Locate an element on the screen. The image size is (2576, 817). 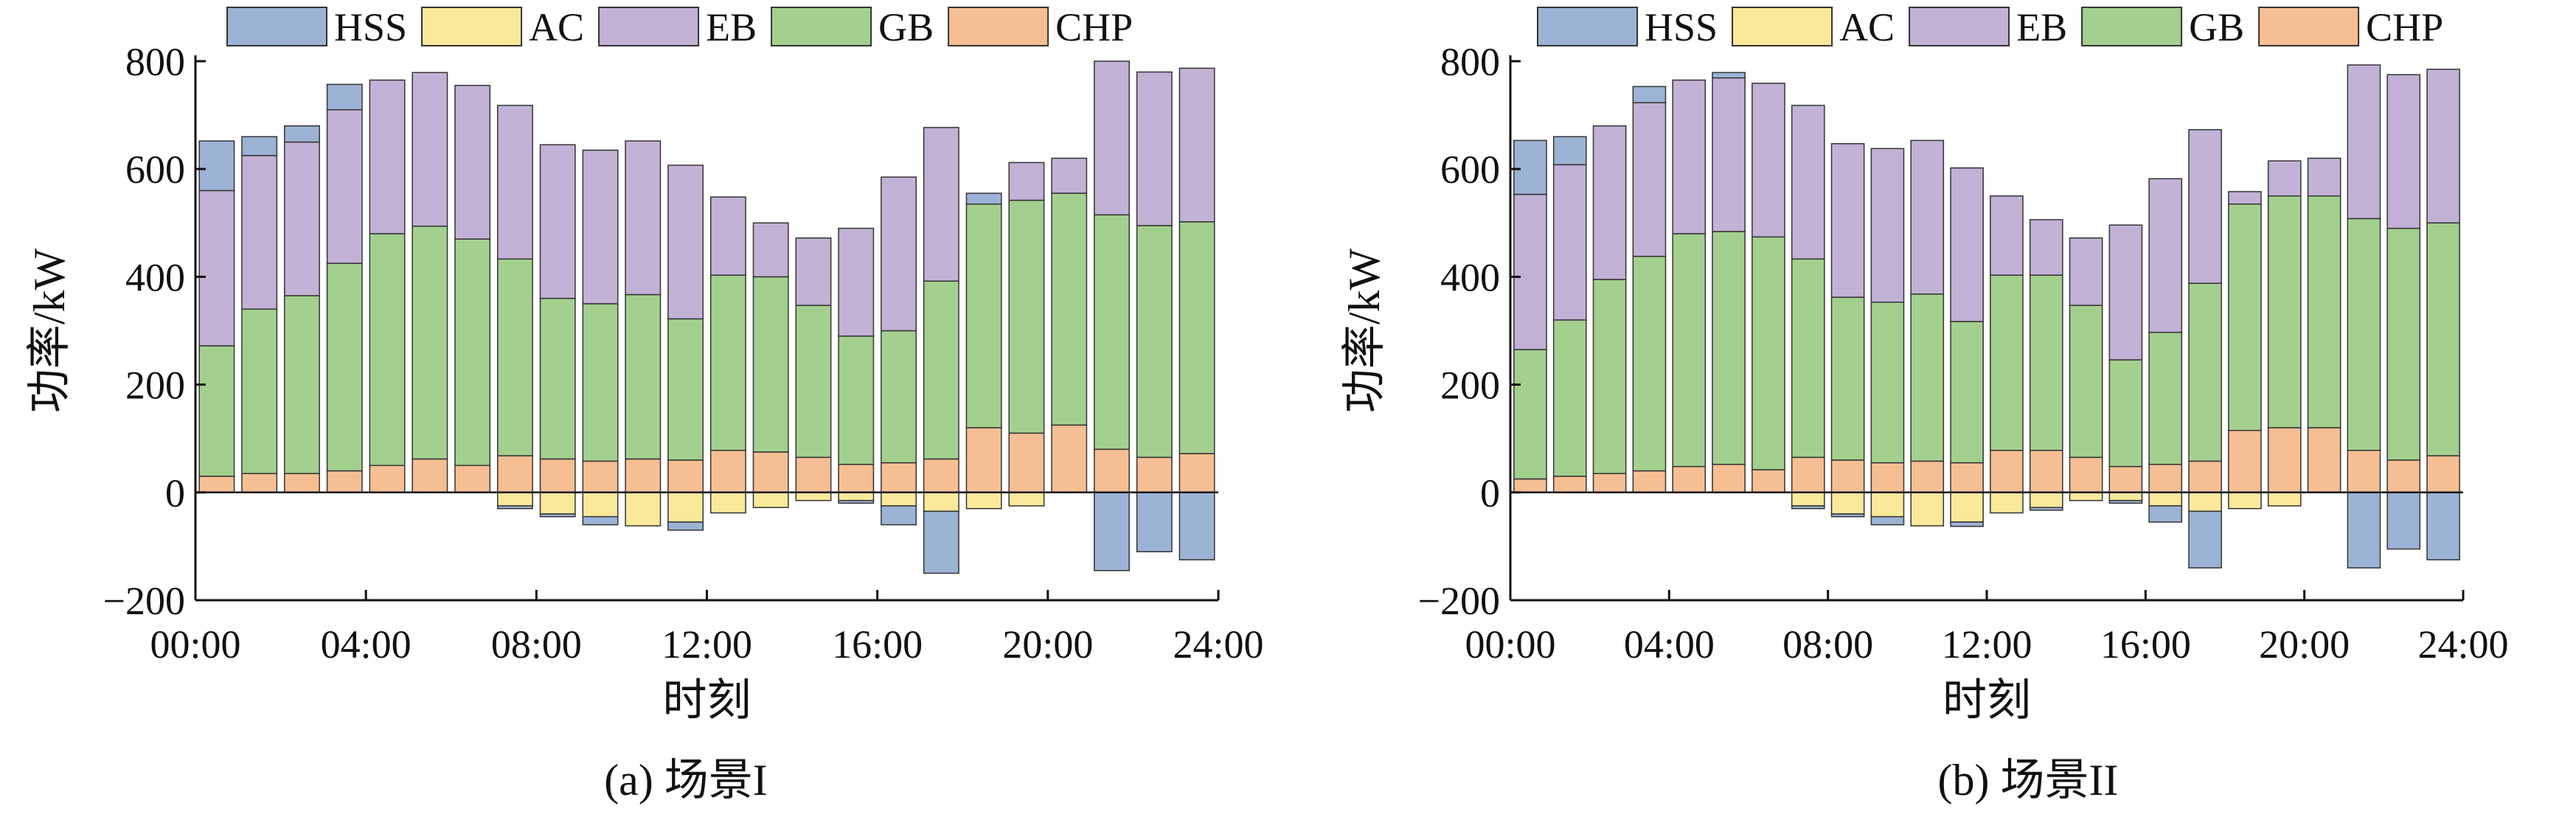
bar-gb-h13 is located at coordinates (727, 363).